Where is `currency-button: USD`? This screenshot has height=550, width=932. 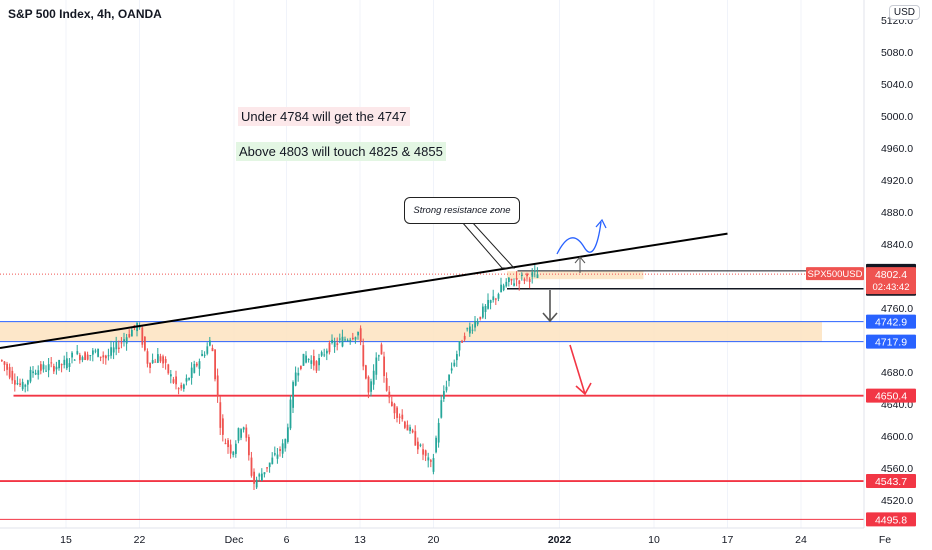
currency-button: USD is located at coordinates (904, 12).